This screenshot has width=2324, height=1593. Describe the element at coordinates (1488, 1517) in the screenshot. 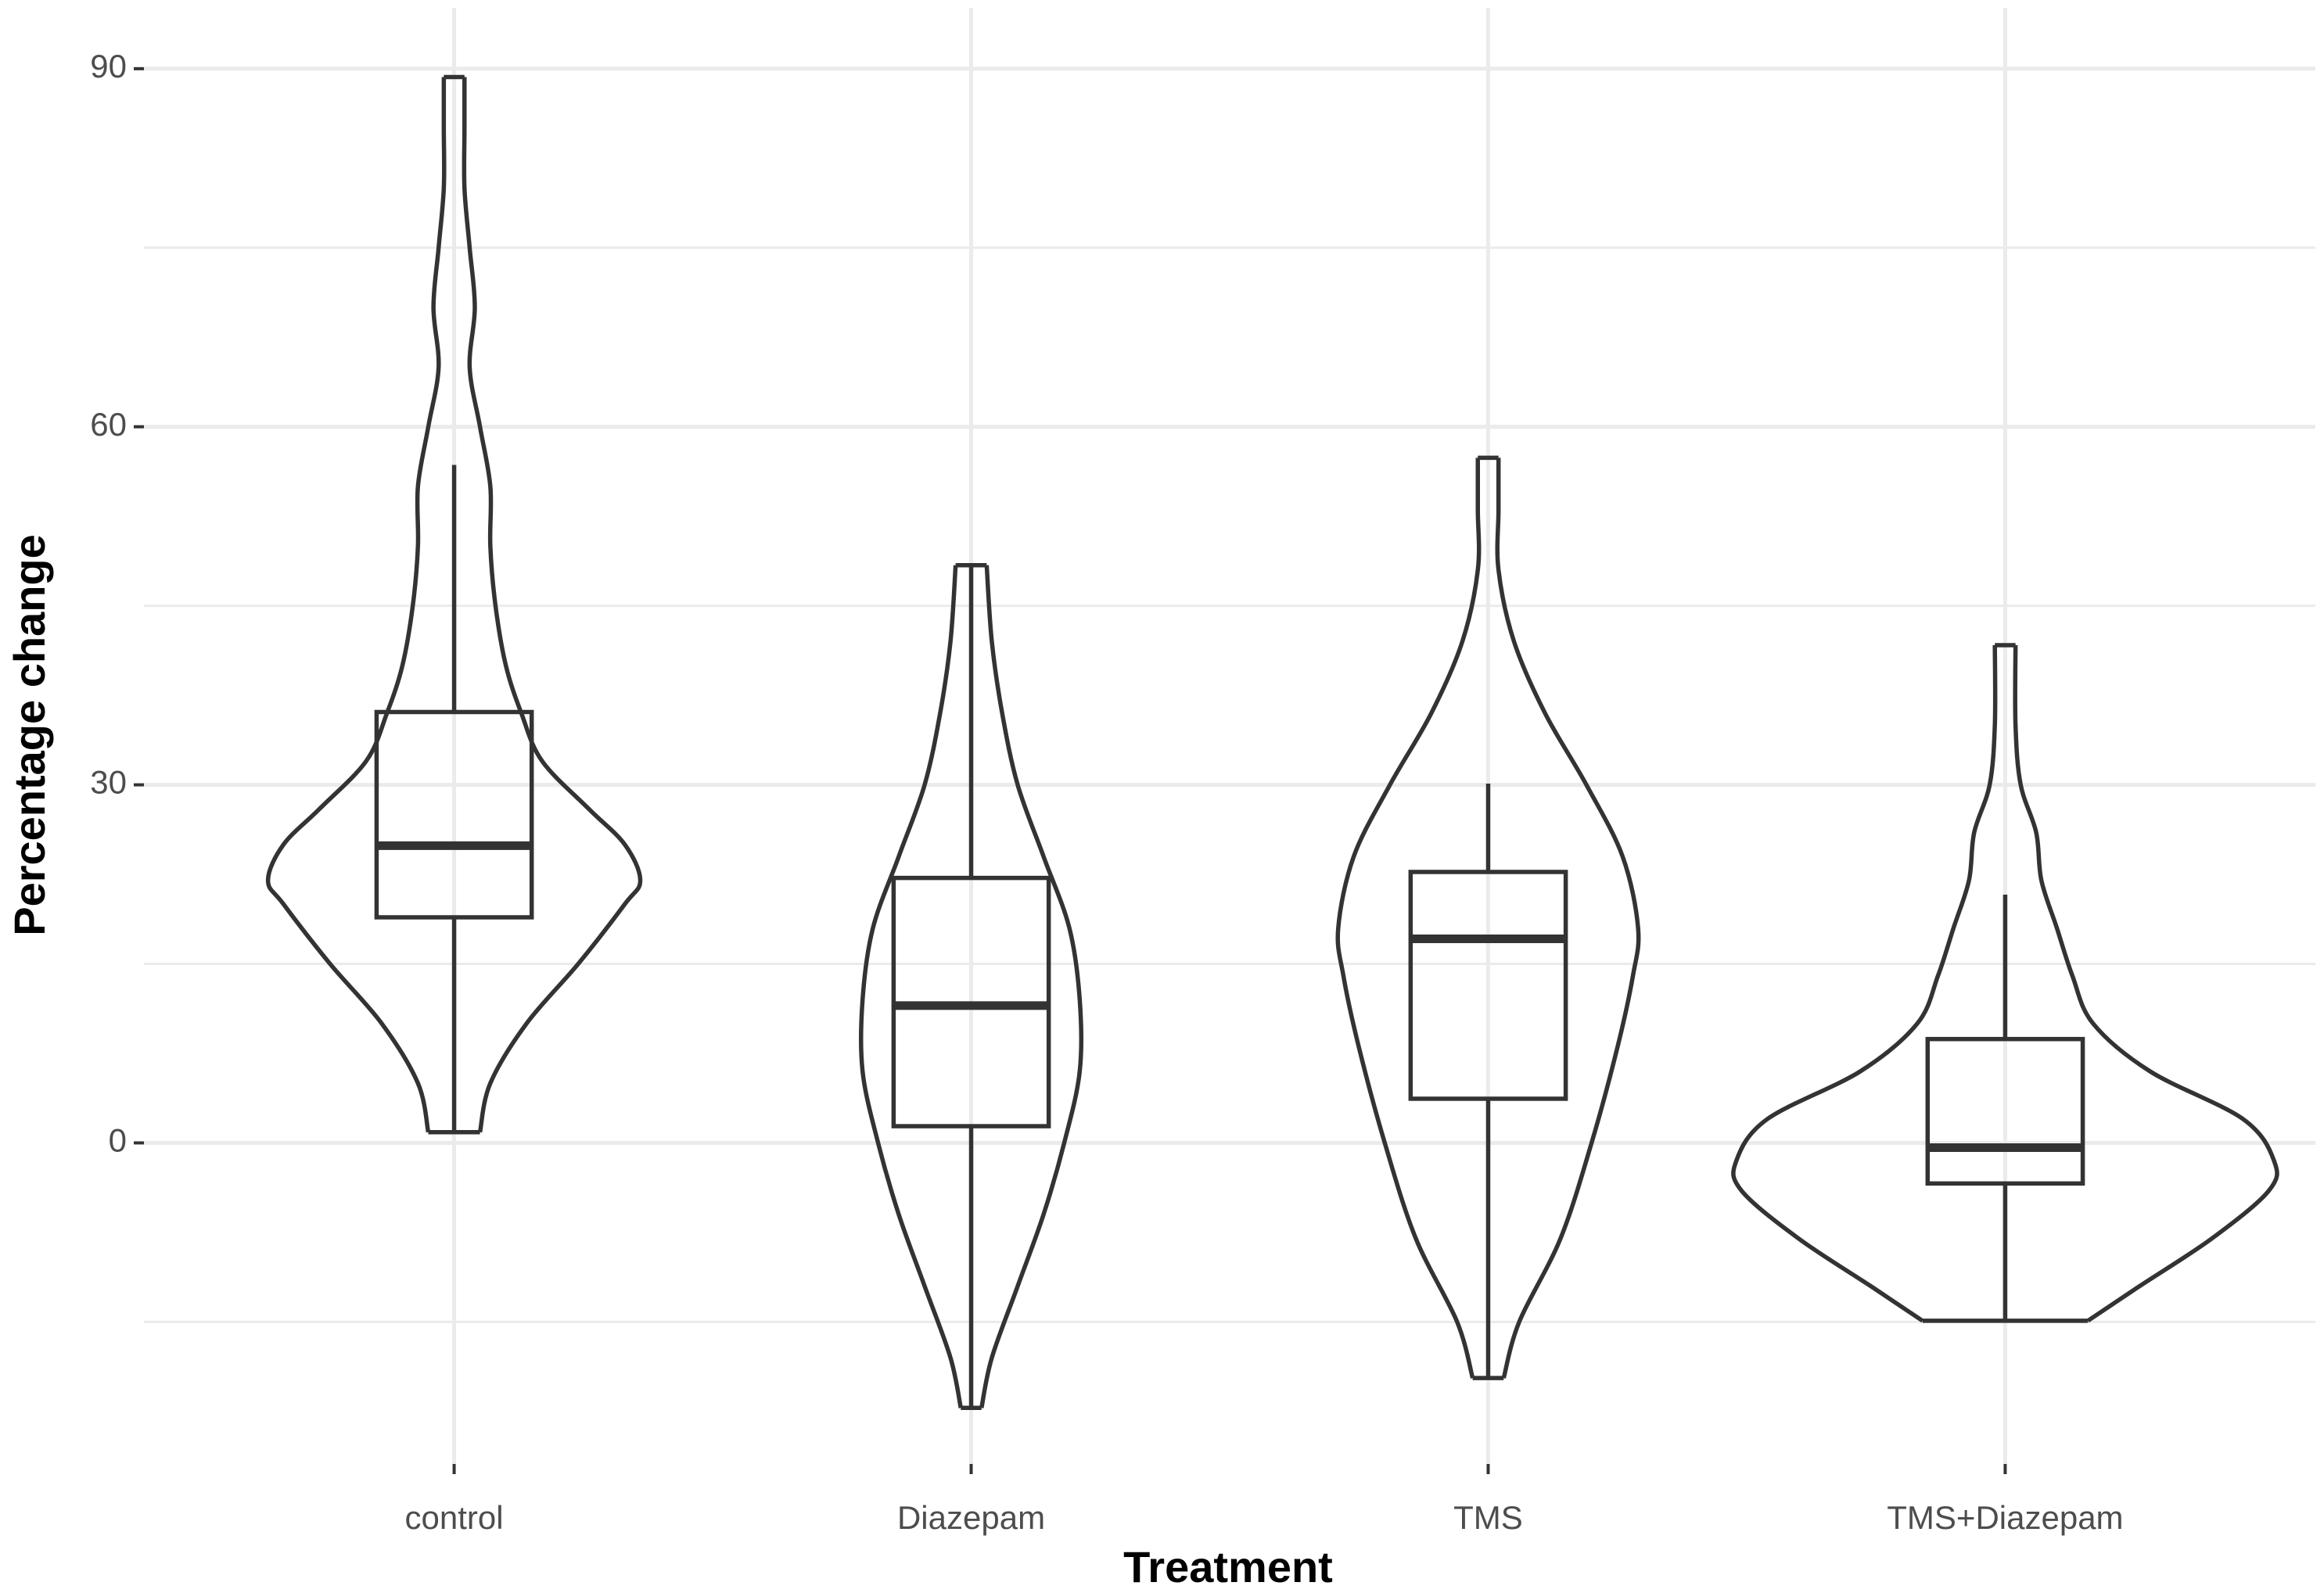

I see `x-tick-label: TMS` at that location.